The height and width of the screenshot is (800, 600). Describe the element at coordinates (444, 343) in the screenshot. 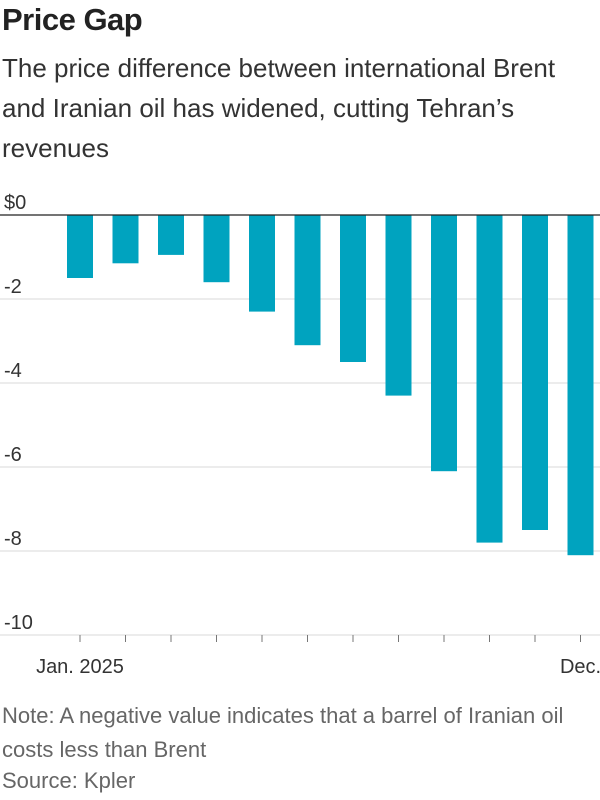

I see `bar-sep` at that location.